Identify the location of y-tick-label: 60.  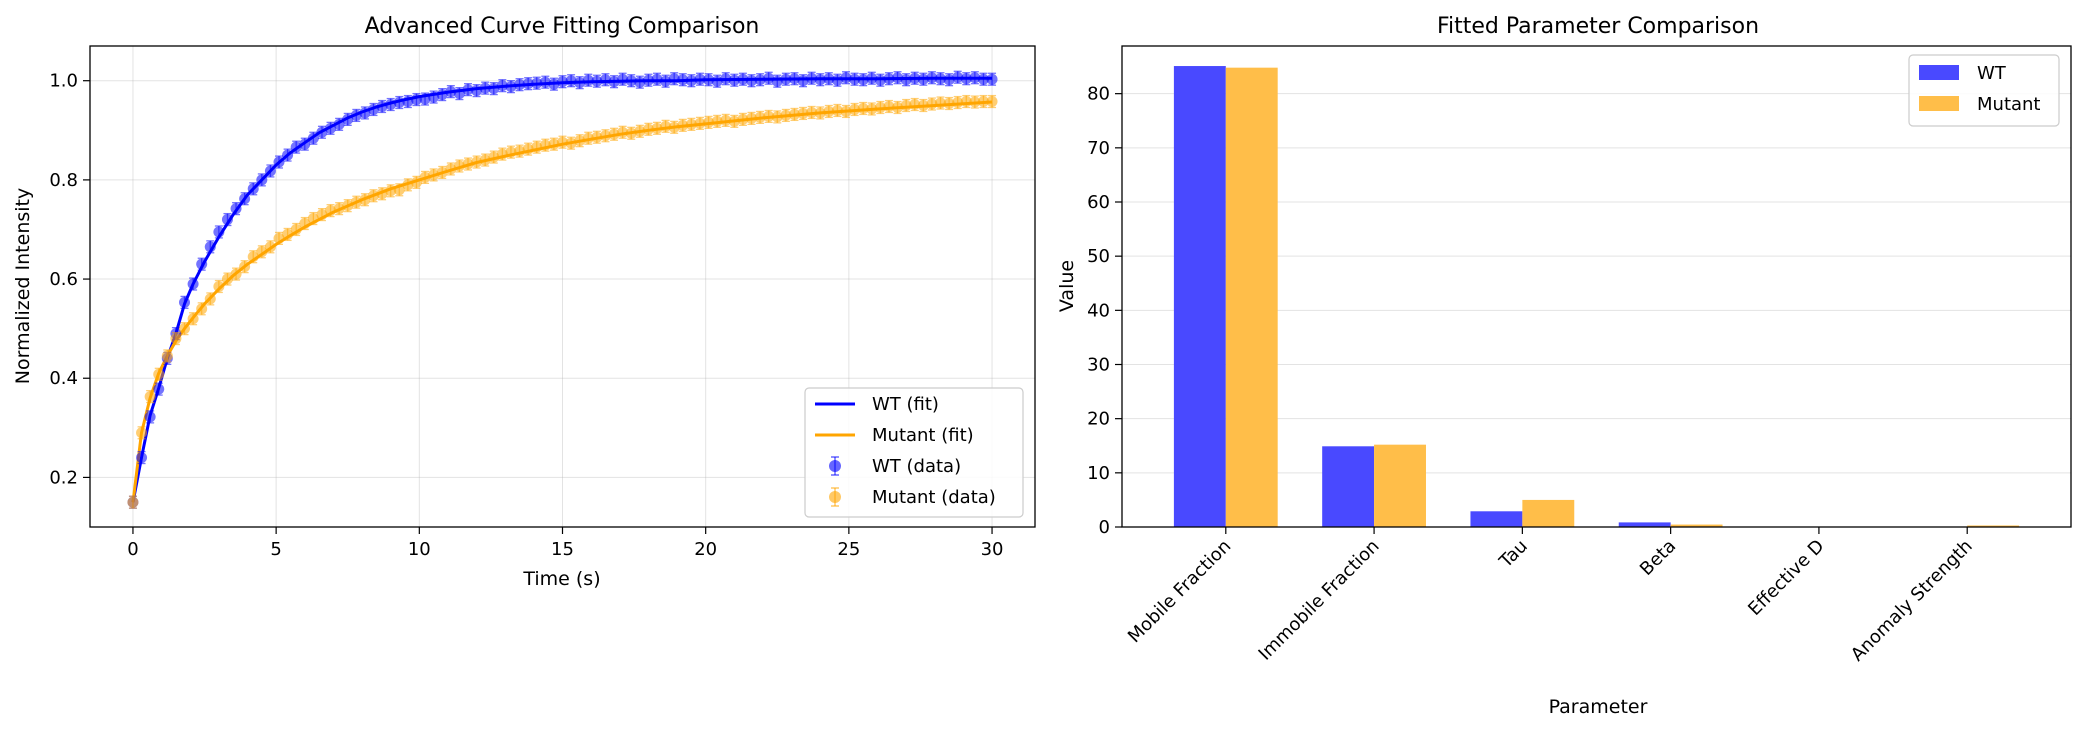
(1098, 202).